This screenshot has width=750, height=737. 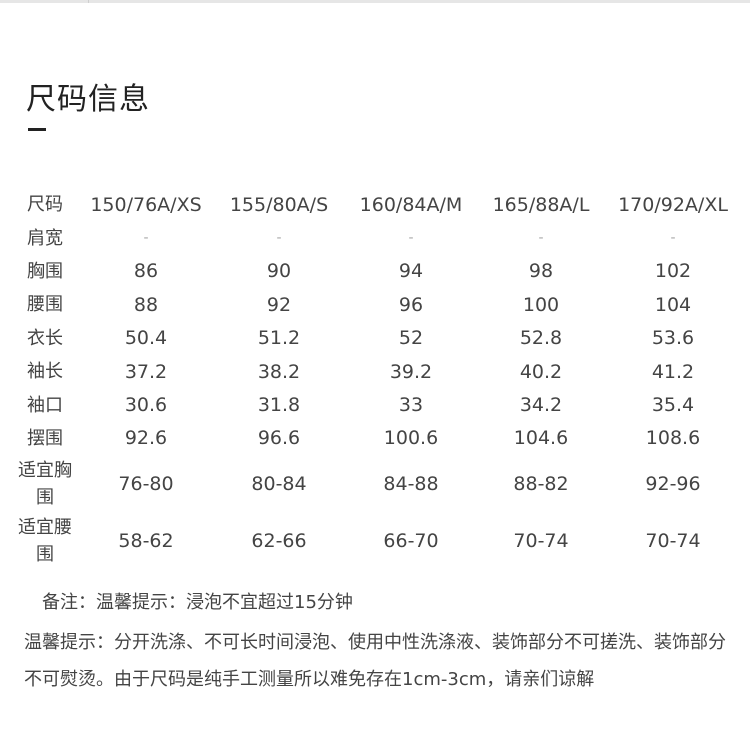 I want to click on table-cell: 58-62, so click(x=146, y=540).